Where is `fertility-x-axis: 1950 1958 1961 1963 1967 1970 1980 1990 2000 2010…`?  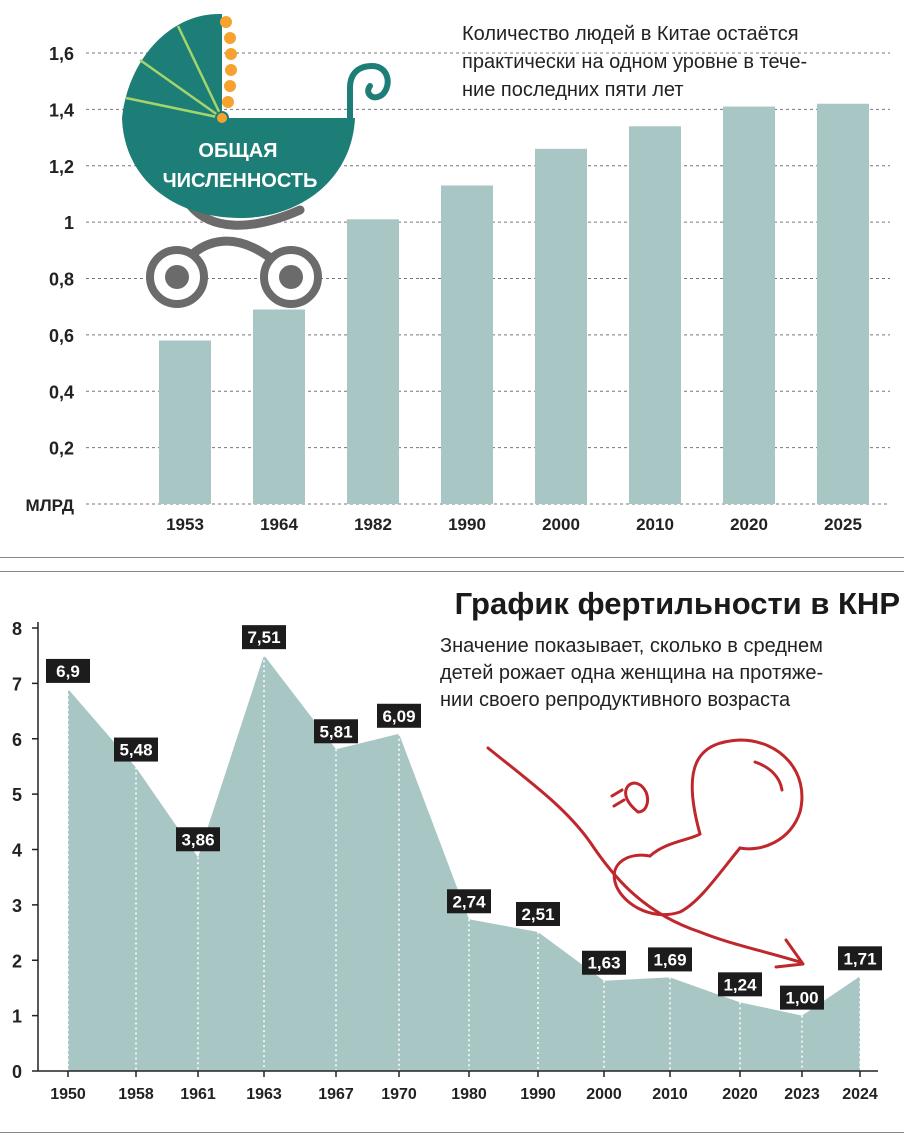
fertility-x-axis: 1950 1958 1961 1963 1967 1970 1980 1990 2000 2010… is located at coordinates (464, 1094).